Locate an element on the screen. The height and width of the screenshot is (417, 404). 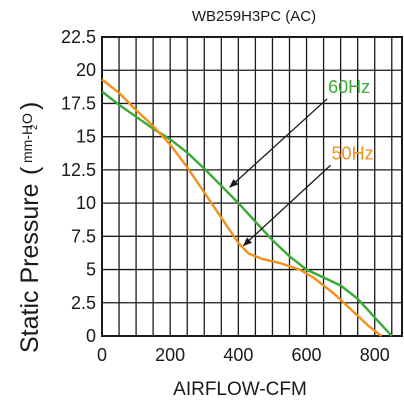
series-label-60hz: 60Hz is located at coordinates (349, 87).